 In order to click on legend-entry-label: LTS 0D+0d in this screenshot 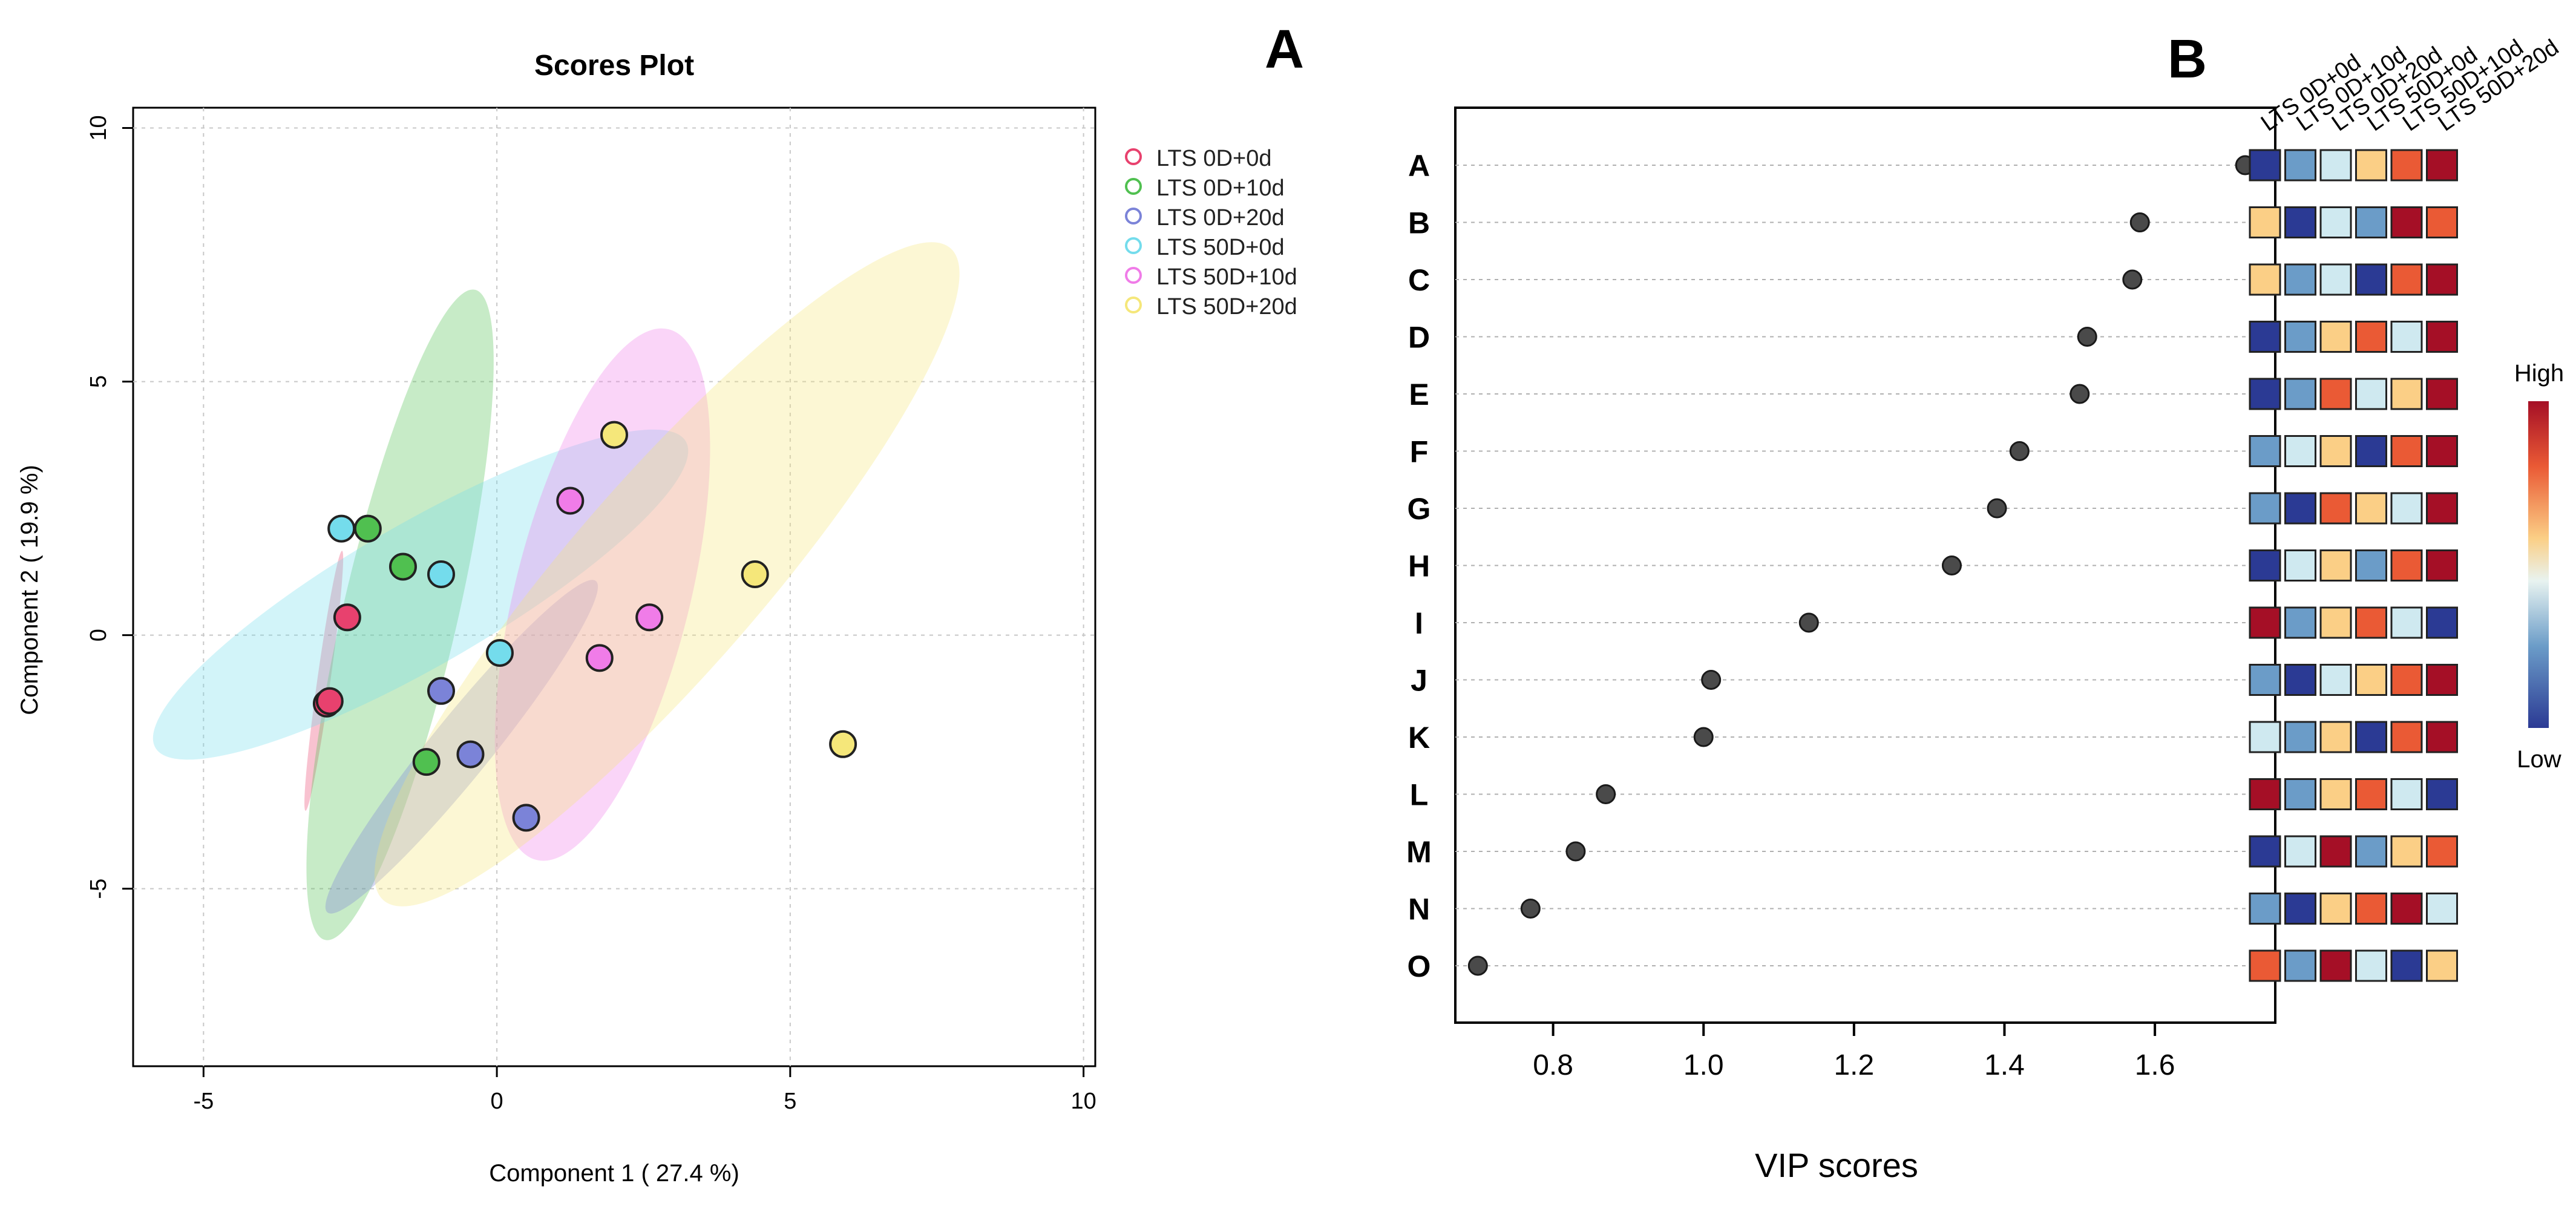, I will do `click(1213, 158)`.